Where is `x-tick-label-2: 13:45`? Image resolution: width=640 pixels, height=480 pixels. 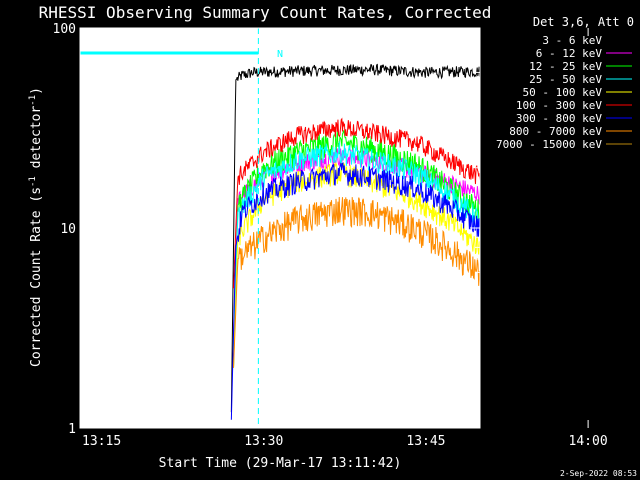
x-tick-label-2: 13:45 is located at coordinates (425, 441).